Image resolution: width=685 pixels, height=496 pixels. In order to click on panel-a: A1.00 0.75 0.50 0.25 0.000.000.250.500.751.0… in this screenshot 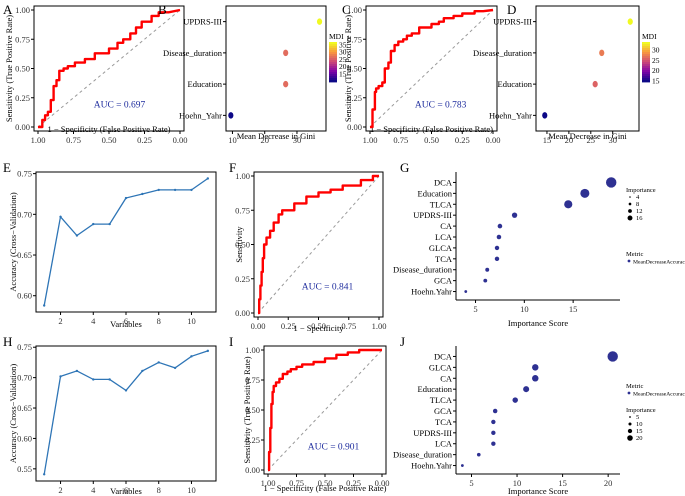, I will do `click(95, 73)`.